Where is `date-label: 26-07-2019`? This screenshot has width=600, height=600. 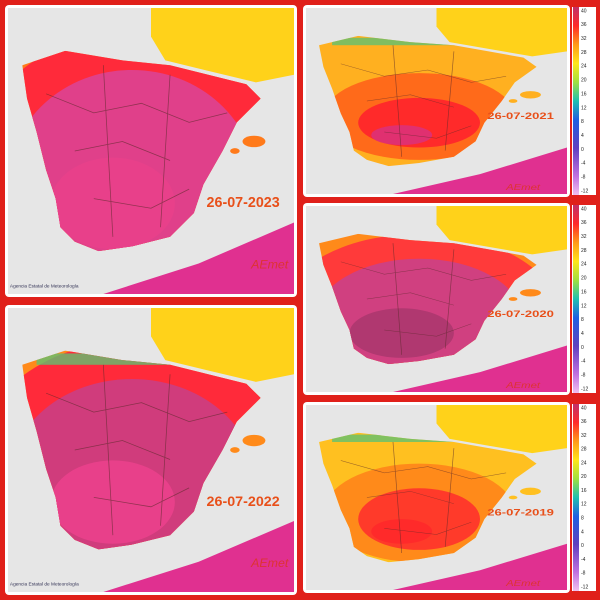 date-label: 26-07-2019 is located at coordinates (520, 513).